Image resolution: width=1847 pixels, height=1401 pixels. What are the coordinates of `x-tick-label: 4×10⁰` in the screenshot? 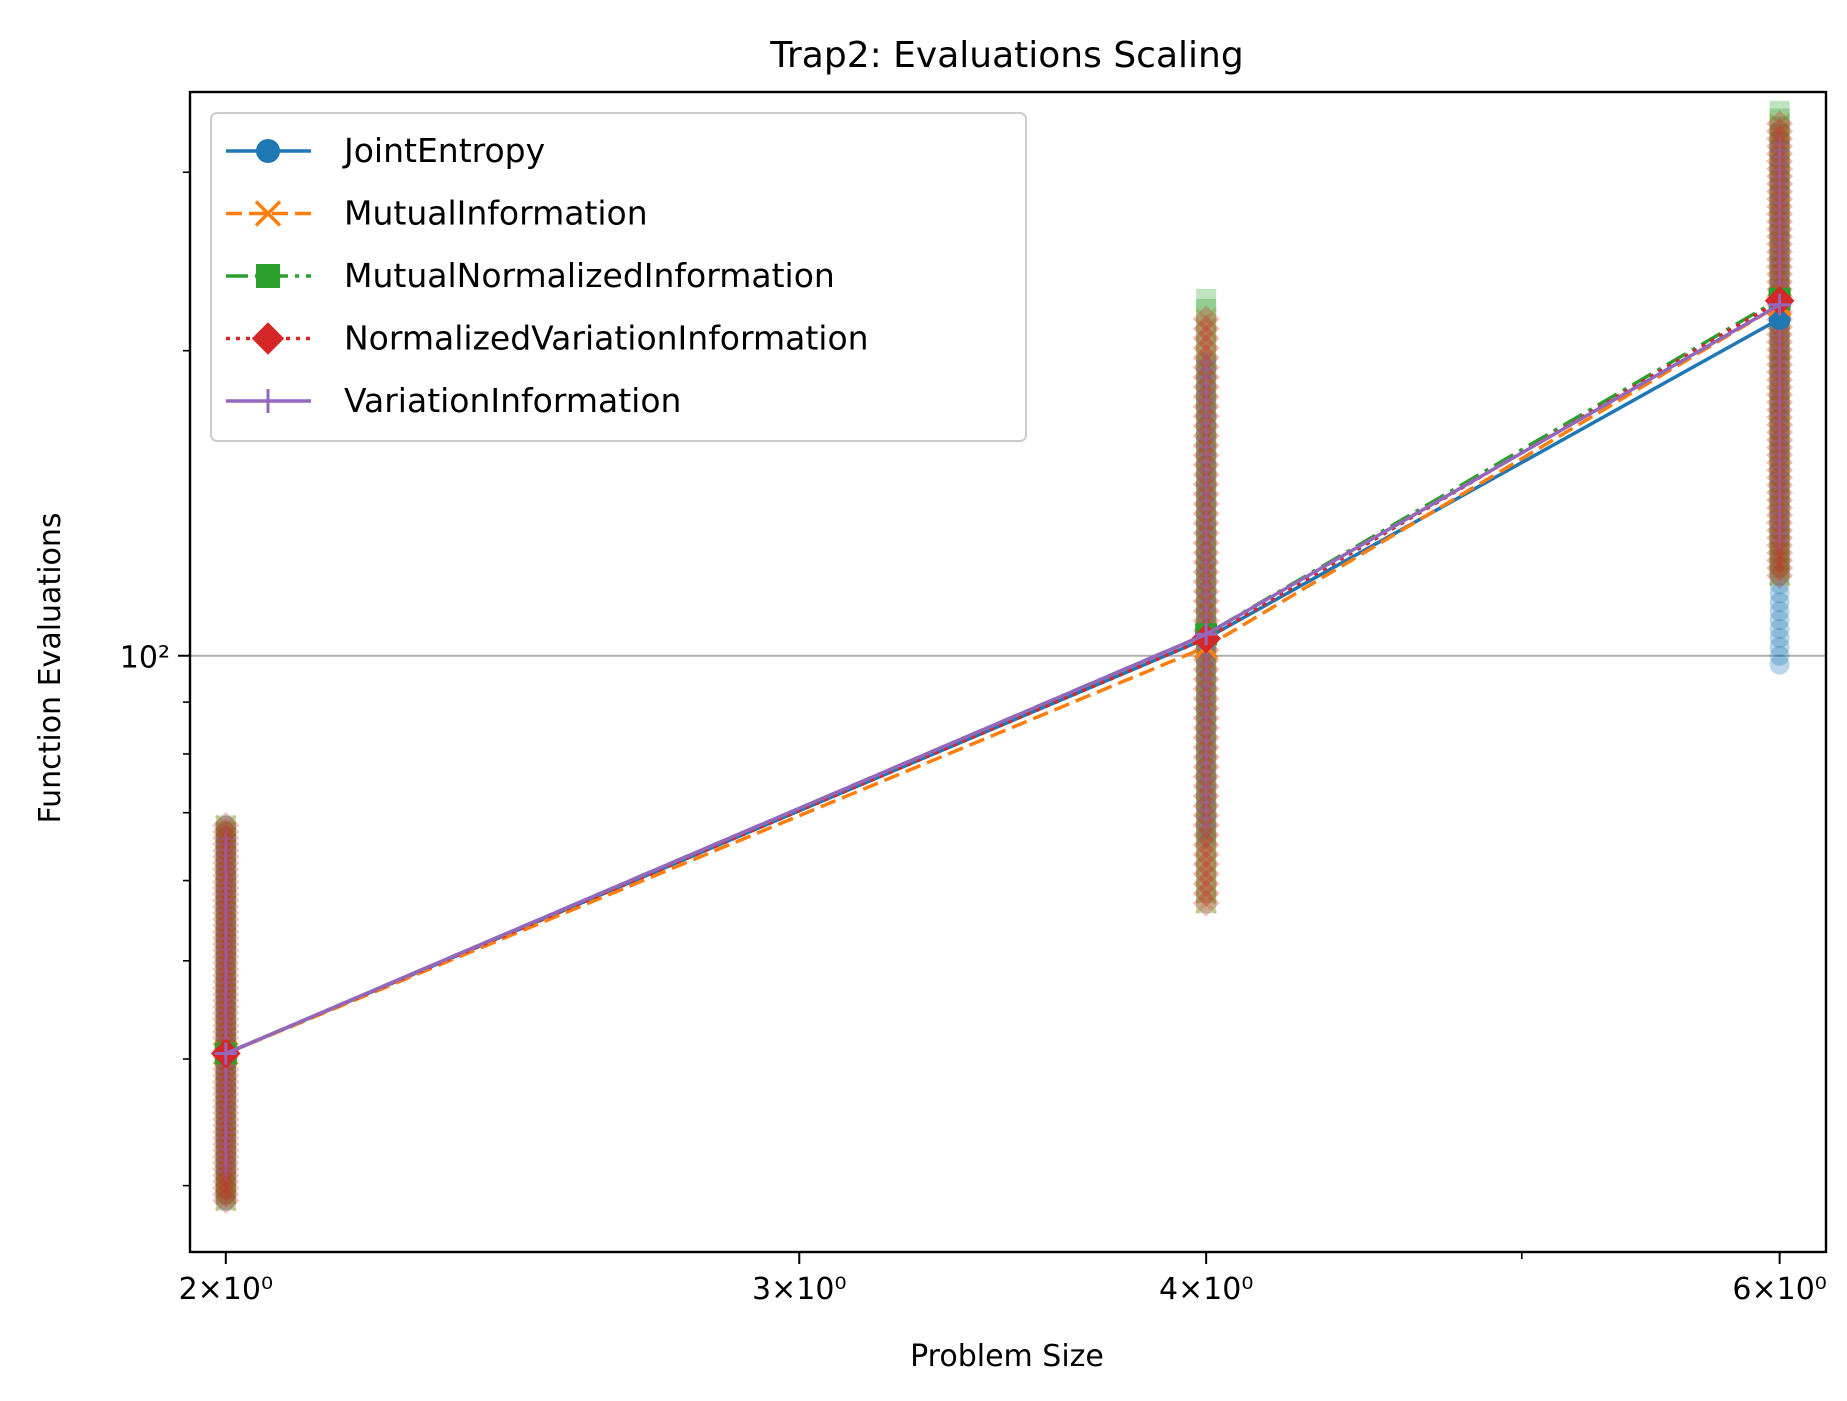 It's located at (1206, 1289).